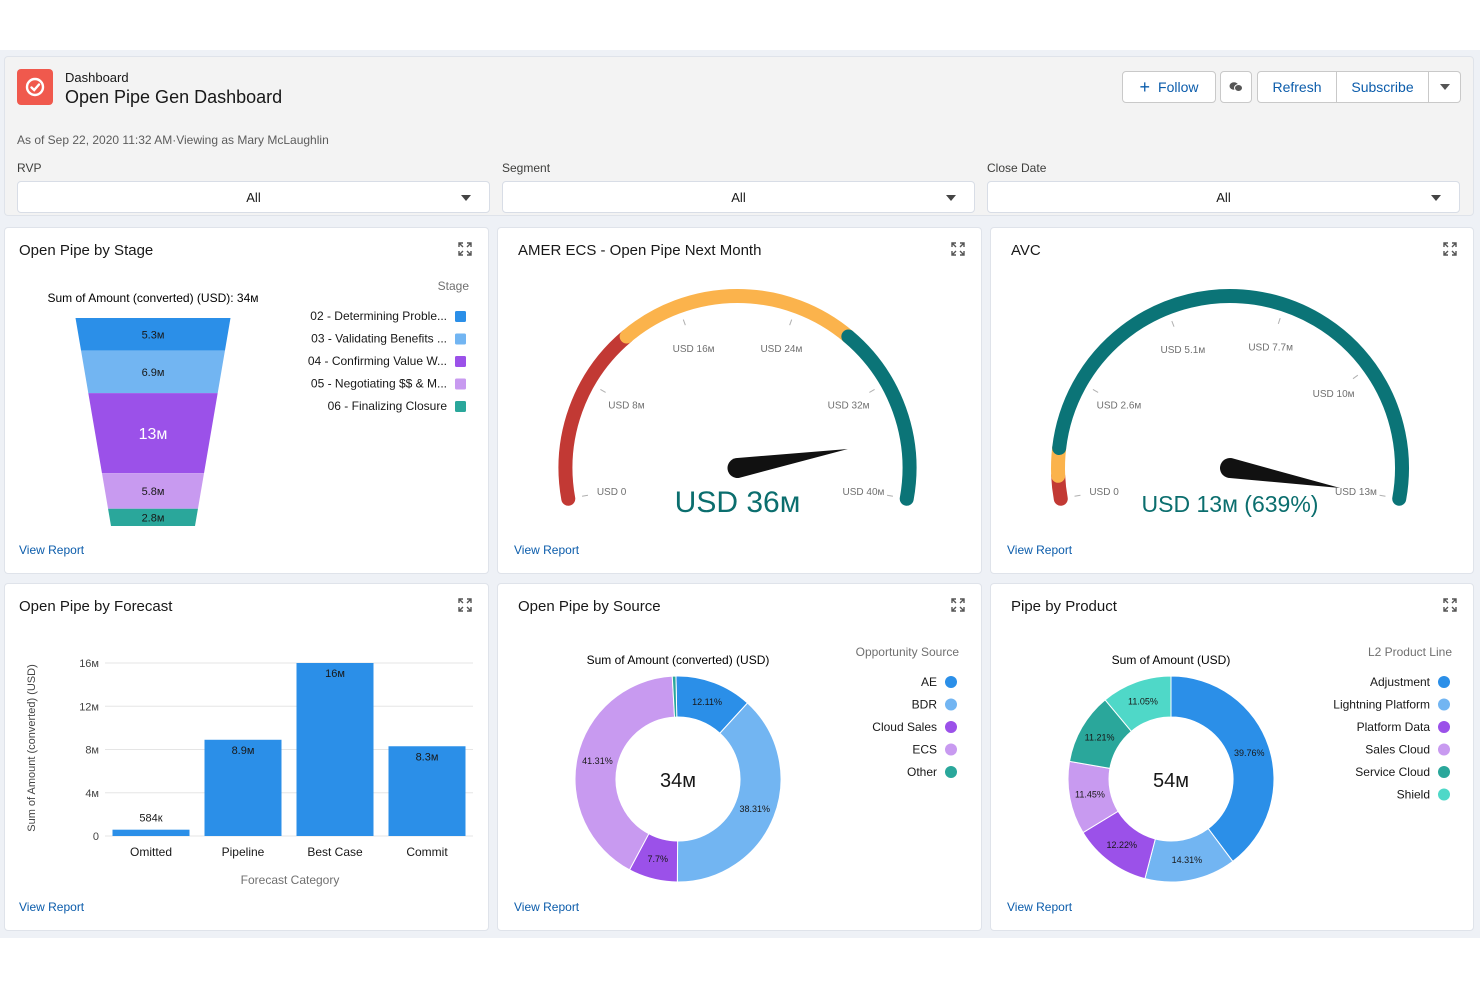 Image resolution: width=1480 pixels, height=987 pixels. Describe the element at coordinates (1178, 87) in the screenshot. I see `follow-button-label: Follow` at that location.